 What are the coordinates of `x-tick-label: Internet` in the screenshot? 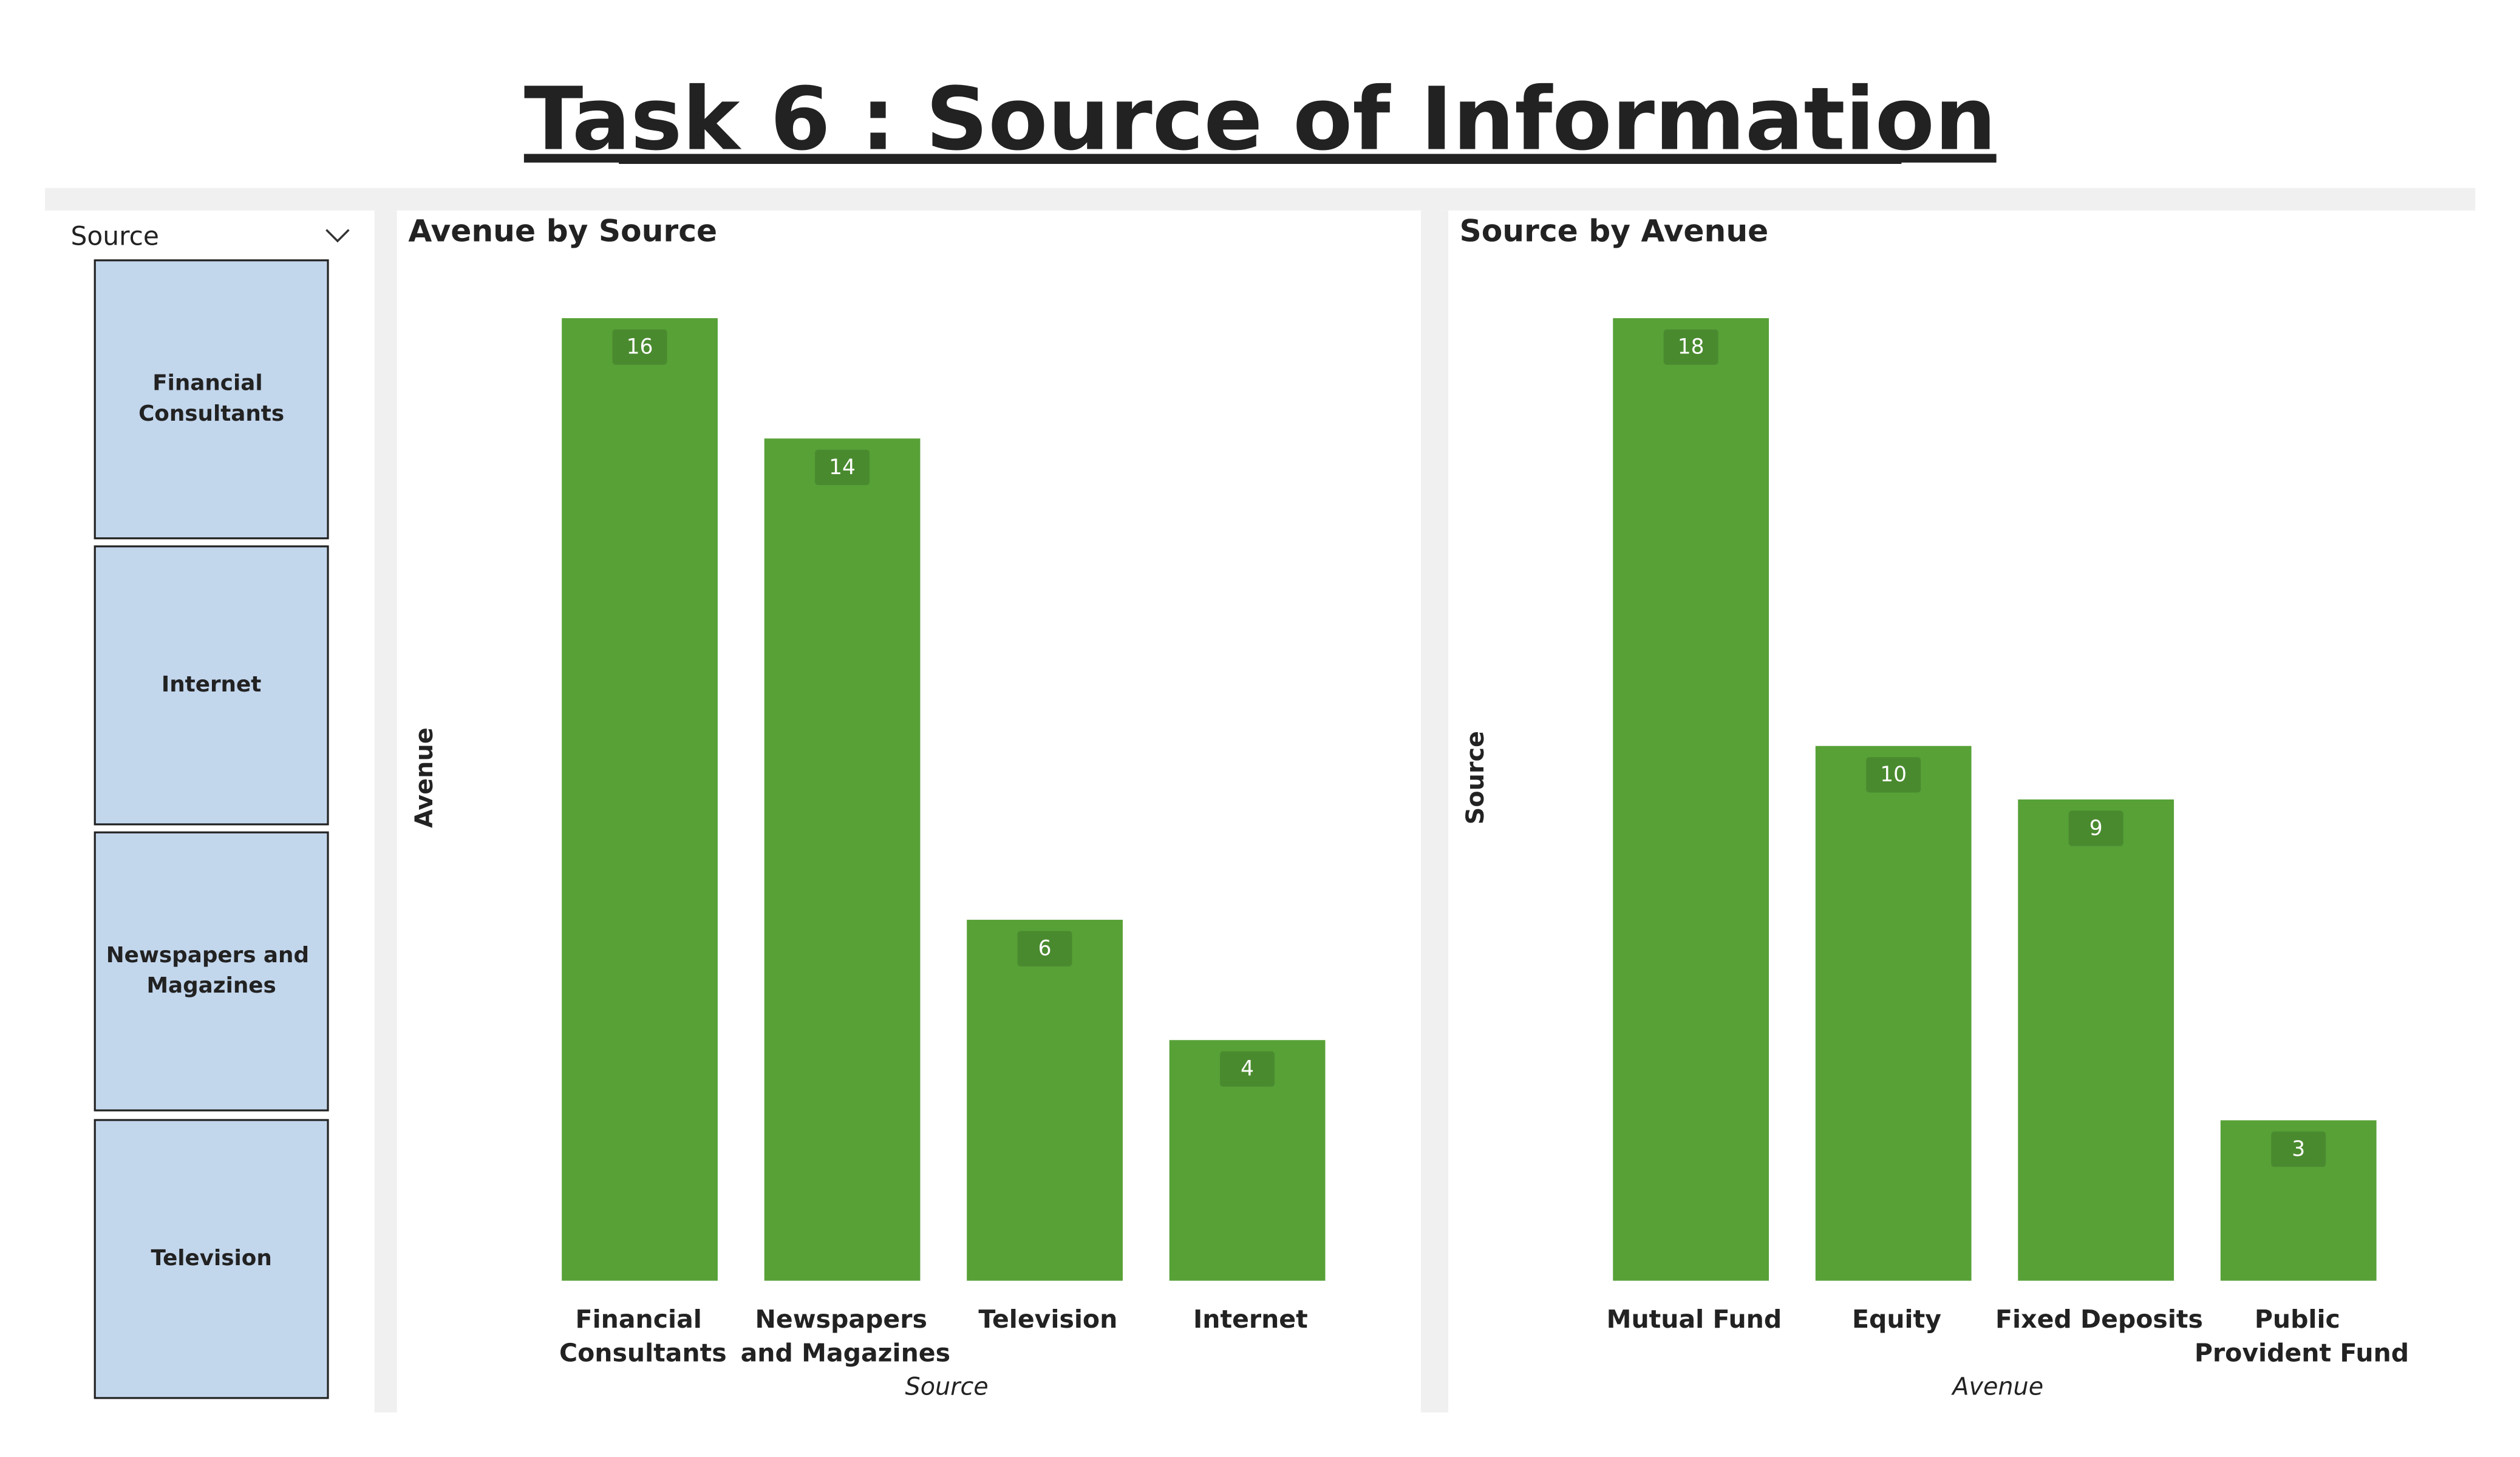 It's located at (1250, 1319).